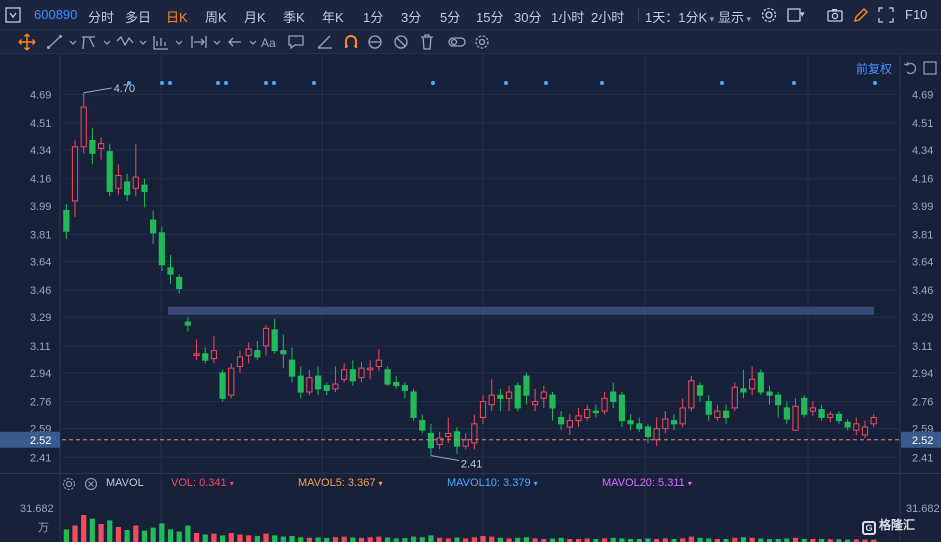 The width and height of the screenshot is (941, 542). What do you see at coordinates (528, 17) in the screenshot?
I see `period-tab: 30分` at bounding box center [528, 17].